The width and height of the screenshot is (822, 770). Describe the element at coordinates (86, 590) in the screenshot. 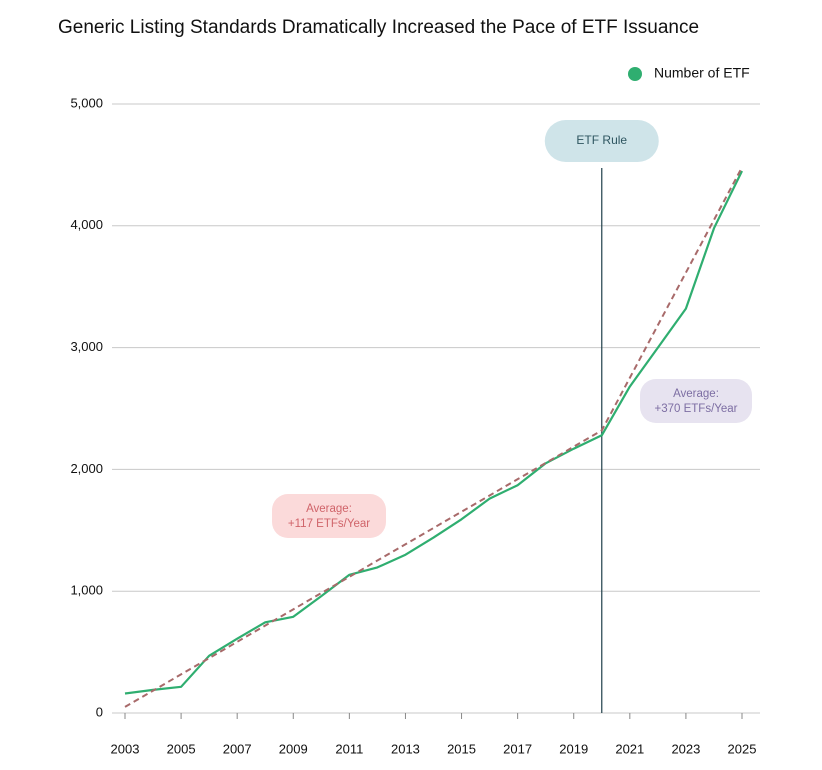

I see `y-tick-label: 1,000` at that location.